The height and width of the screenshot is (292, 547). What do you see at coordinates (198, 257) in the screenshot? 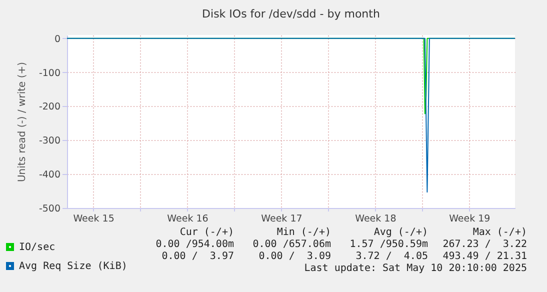
I see `text: 0.00 / 3.97` at bounding box center [198, 257].